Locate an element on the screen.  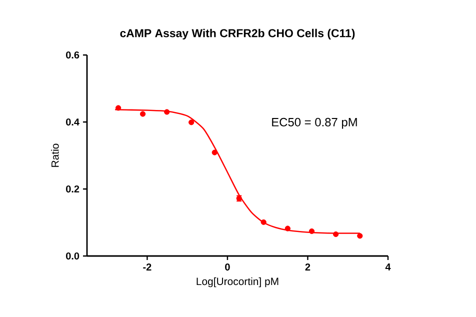
y-tick-label: 0.0 is located at coordinates (73, 256).